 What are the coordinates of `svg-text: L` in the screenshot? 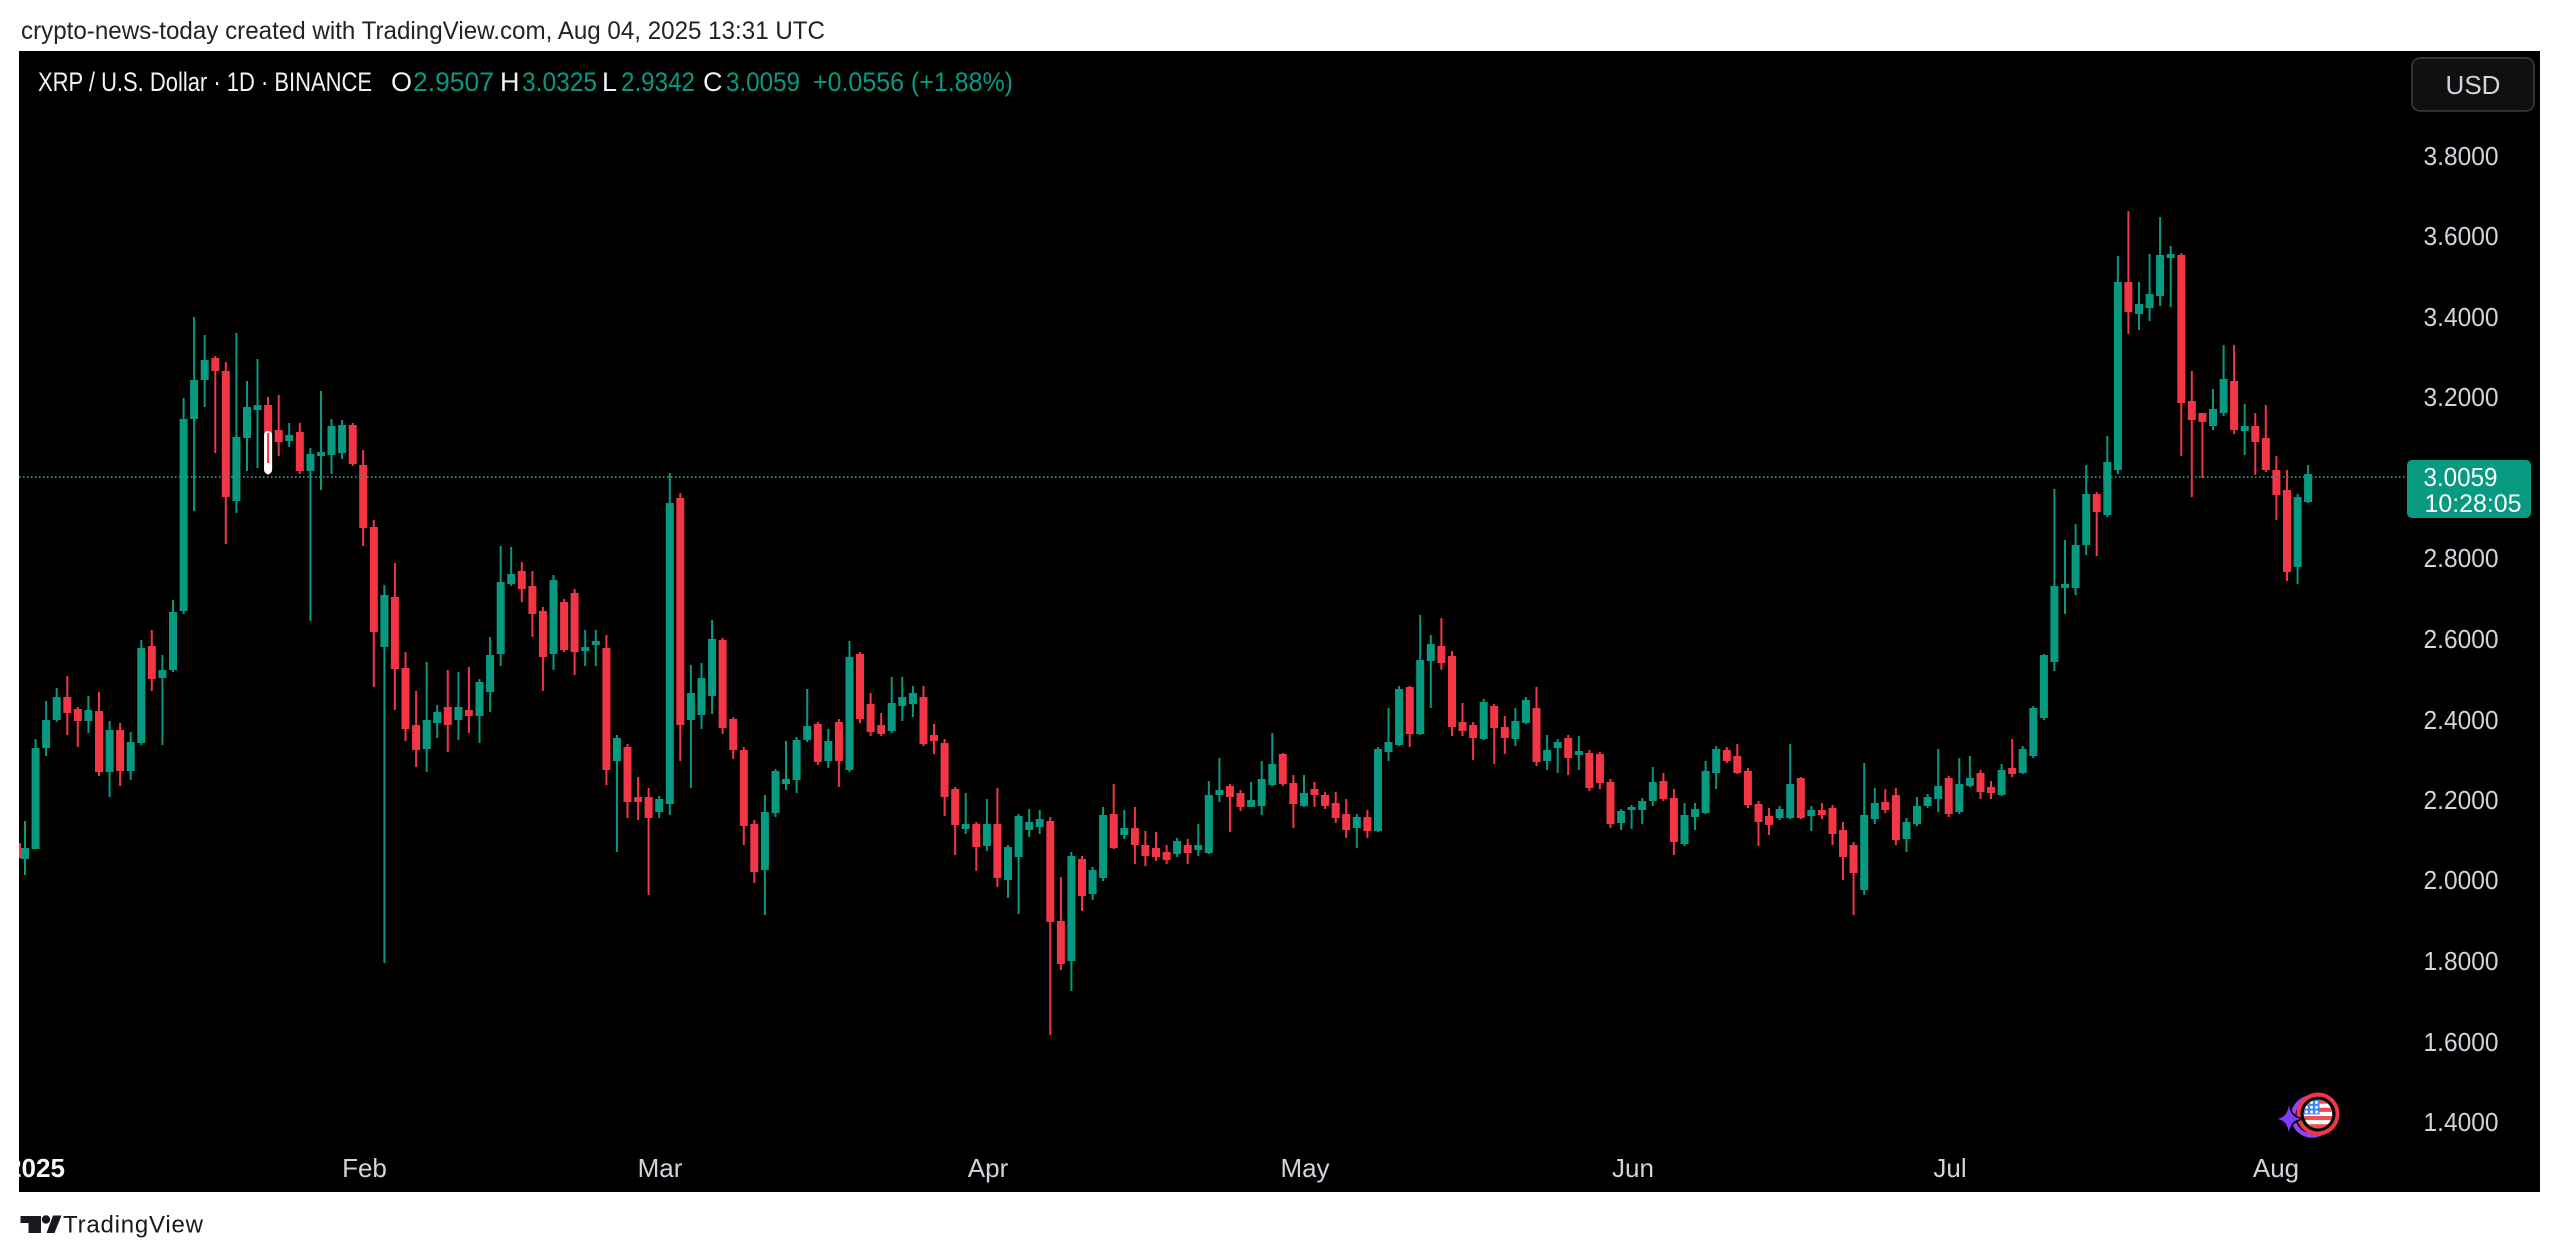 It's located at (609, 82).